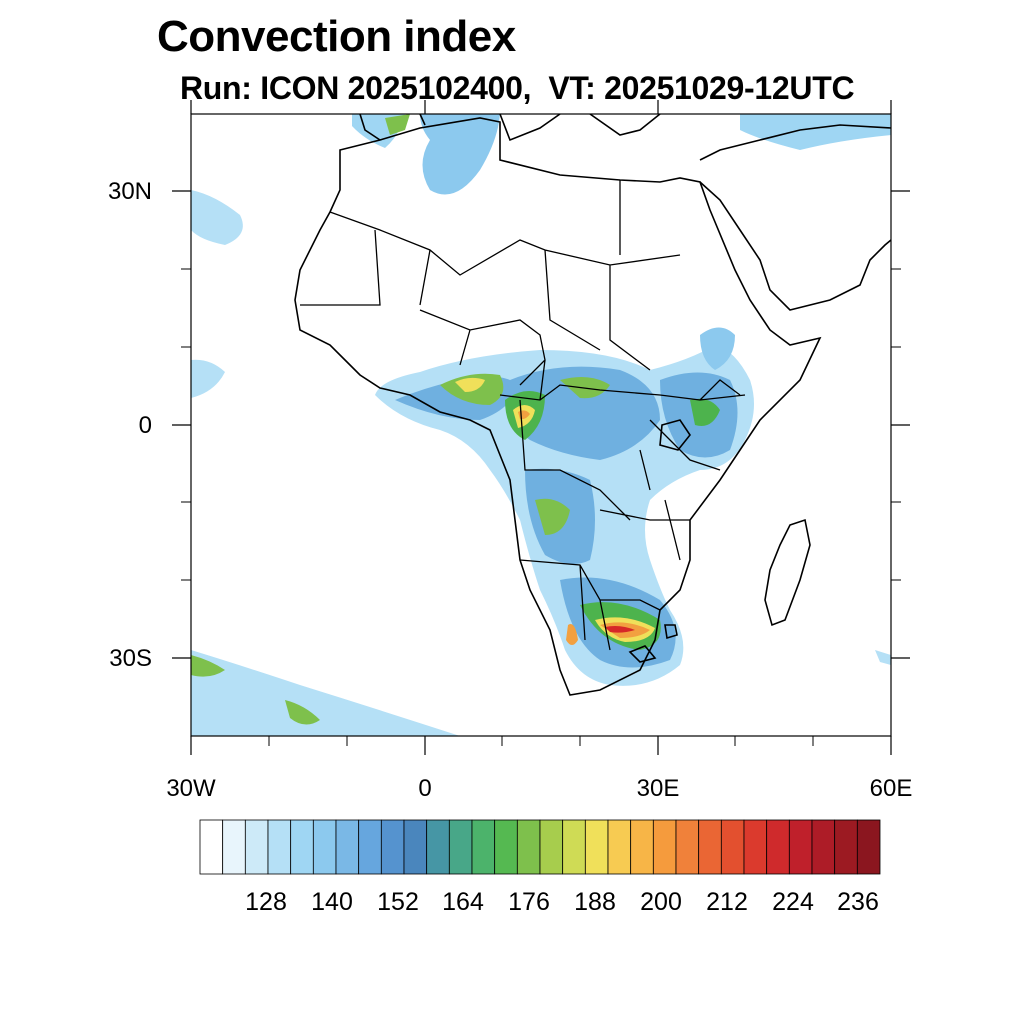 The image size is (1024, 1024). Describe the element at coordinates (217, 217) in the screenshot. I see `shading-west-atlantic-north` at that location.